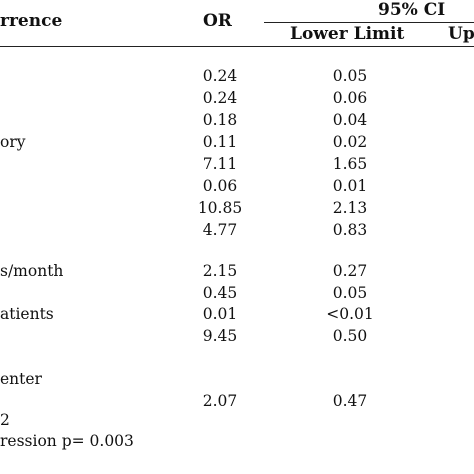  What do you see at coordinates (350, 120) in the screenshot?
I see `row-lower: 0.04` at bounding box center [350, 120].